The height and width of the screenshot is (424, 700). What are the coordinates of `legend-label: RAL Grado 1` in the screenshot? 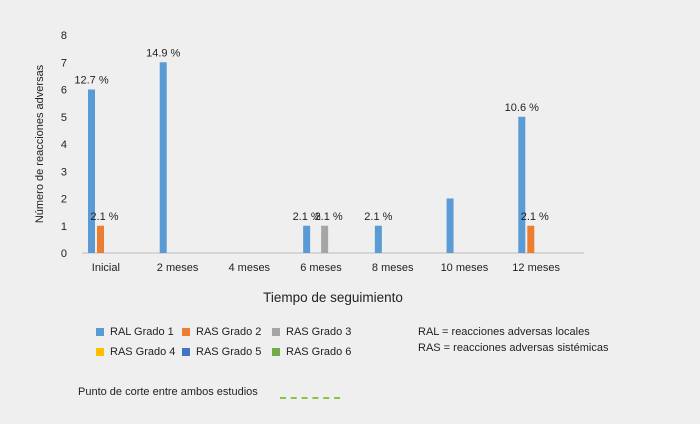 It's located at (142, 332).